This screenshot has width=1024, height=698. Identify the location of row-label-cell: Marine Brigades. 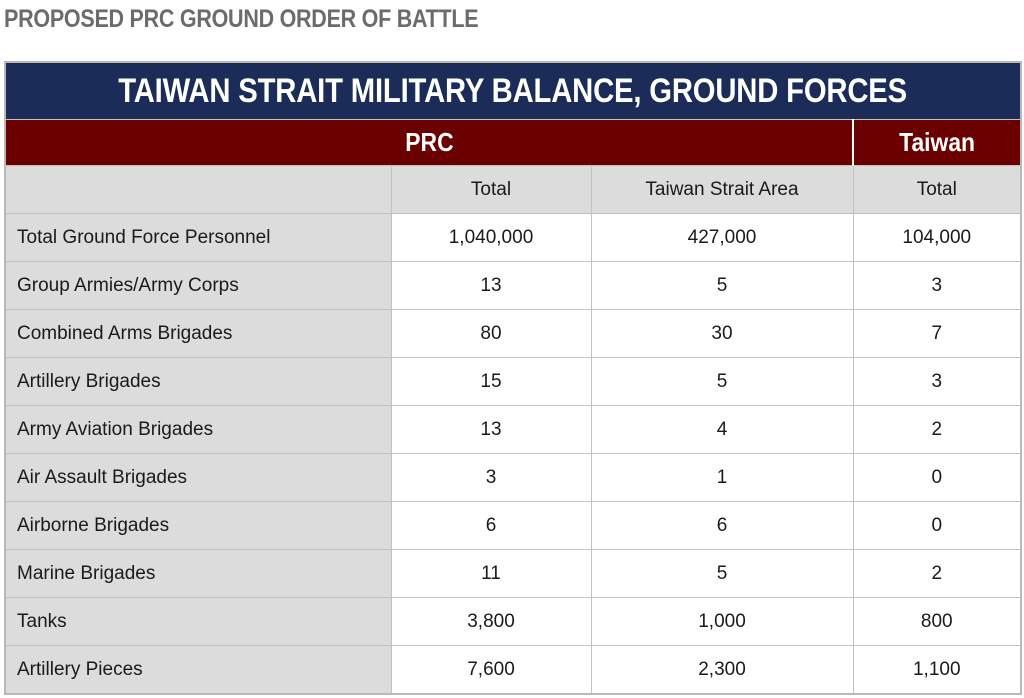
(198, 573).